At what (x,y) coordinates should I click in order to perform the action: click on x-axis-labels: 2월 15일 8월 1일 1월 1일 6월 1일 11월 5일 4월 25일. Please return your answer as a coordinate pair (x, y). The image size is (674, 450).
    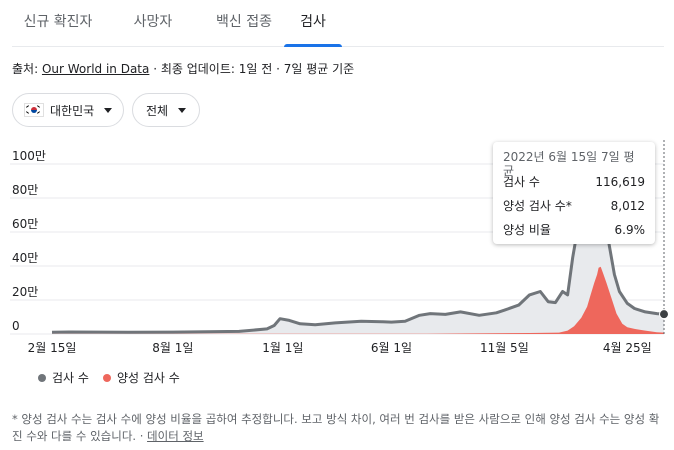
    Looking at the image, I should click on (340, 348).